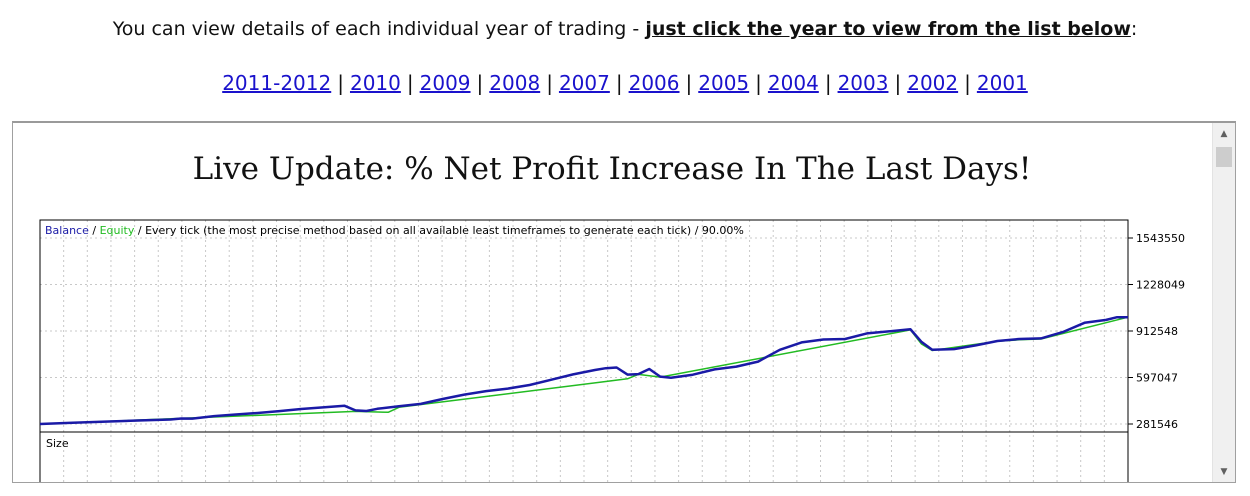 This screenshot has width=1250, height=496. Describe the element at coordinates (654, 83) in the screenshot. I see `year-link-2006: 2006` at that location.